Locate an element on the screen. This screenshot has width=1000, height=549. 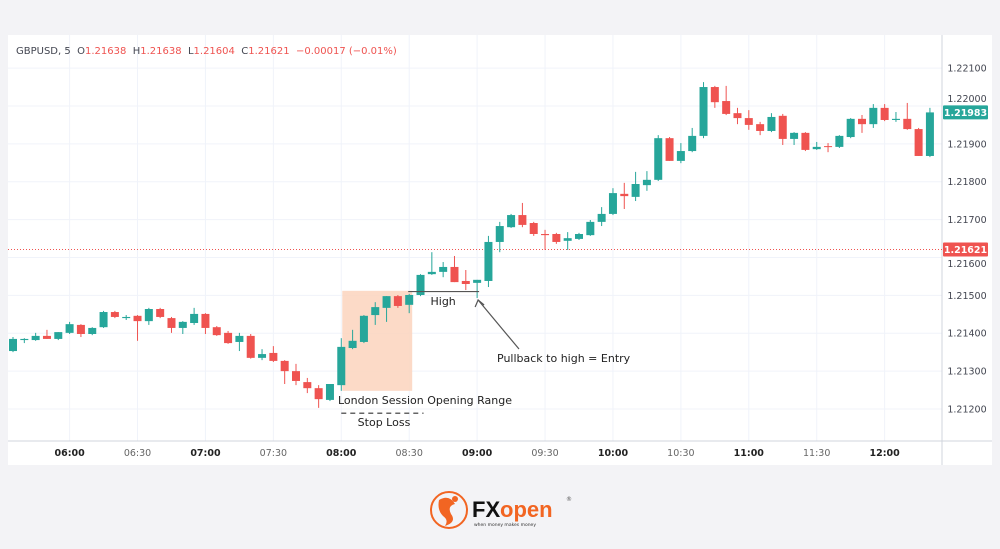
fxopen-logo: FX open ® when money makes money is located at coordinates (501, 510).